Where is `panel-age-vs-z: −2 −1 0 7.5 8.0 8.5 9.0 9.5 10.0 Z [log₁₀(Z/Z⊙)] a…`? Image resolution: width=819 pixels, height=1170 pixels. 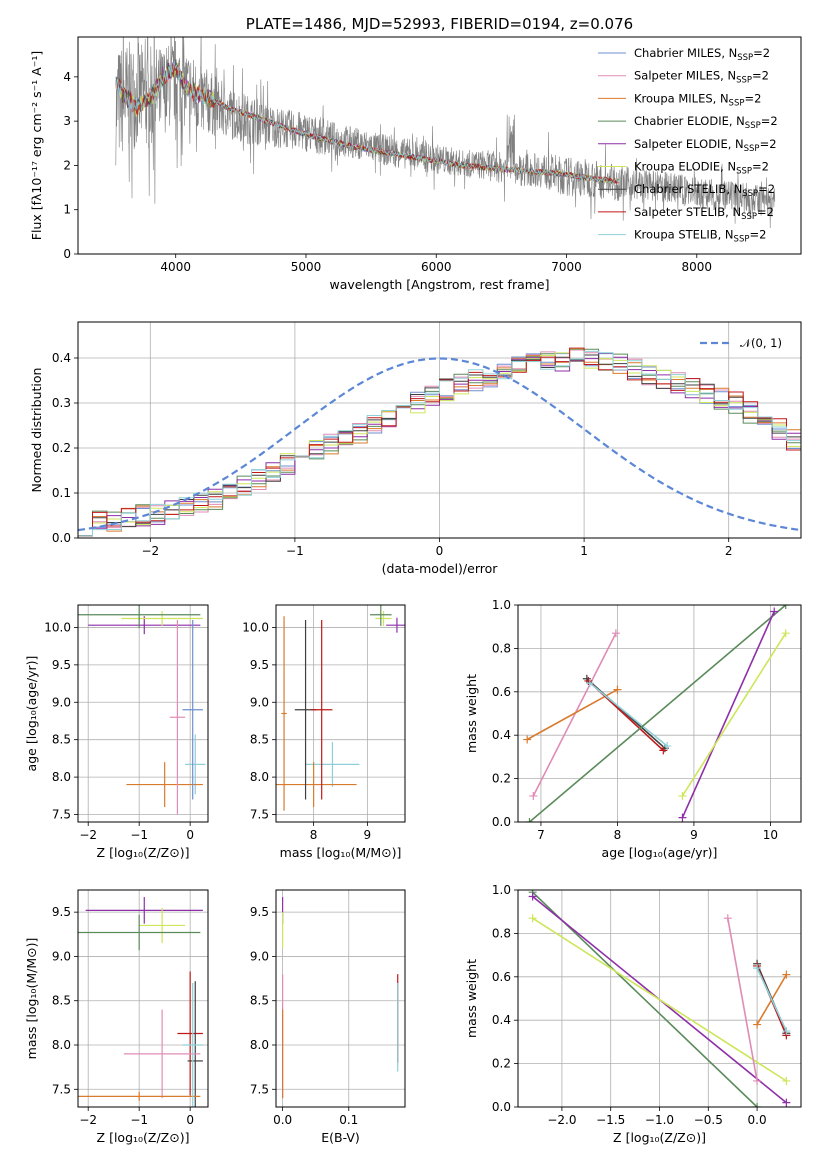 panel-age-vs-z: −2 −1 0 7.5 8.0 8.5 9.0 9.5 10.0 Z [log₁₀(Z/Z⊙)] a… is located at coordinates (116, 732).